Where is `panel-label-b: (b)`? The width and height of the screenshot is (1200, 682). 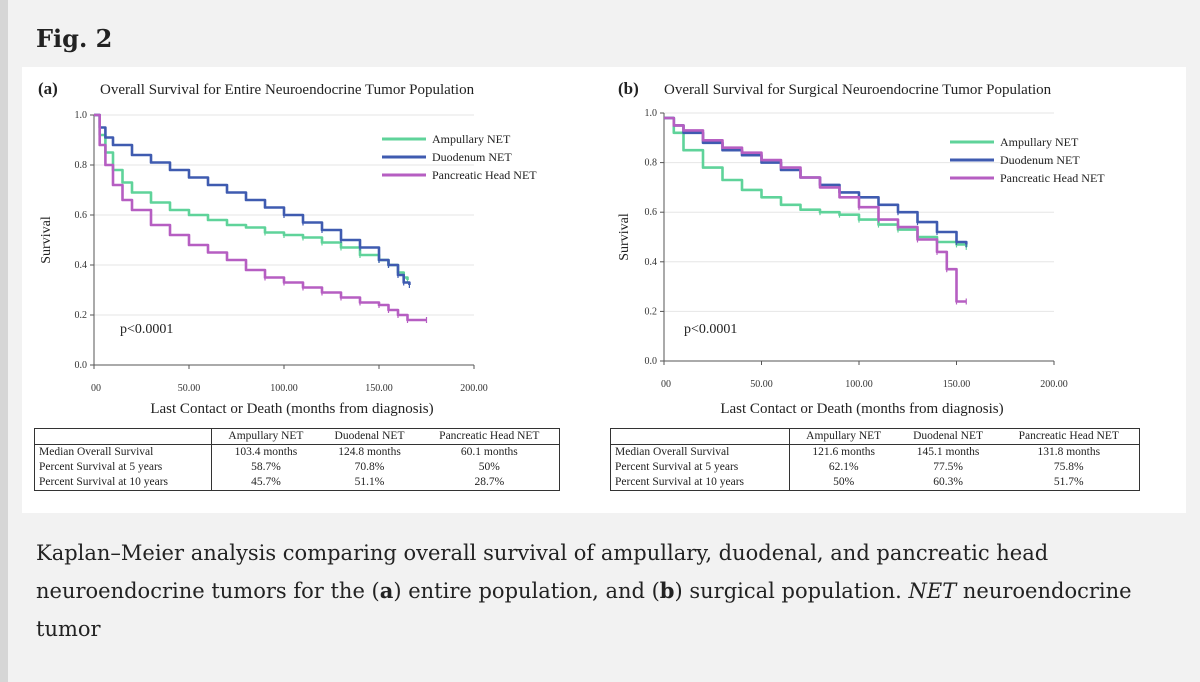
panel-label-b: (b) is located at coordinates (628, 88).